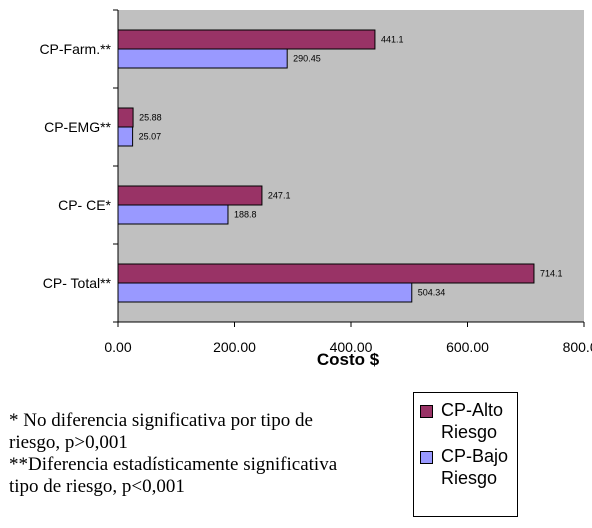  Describe the element at coordinates (577, 347) in the screenshot. I see `x-tick-label: 800.00` at that location.